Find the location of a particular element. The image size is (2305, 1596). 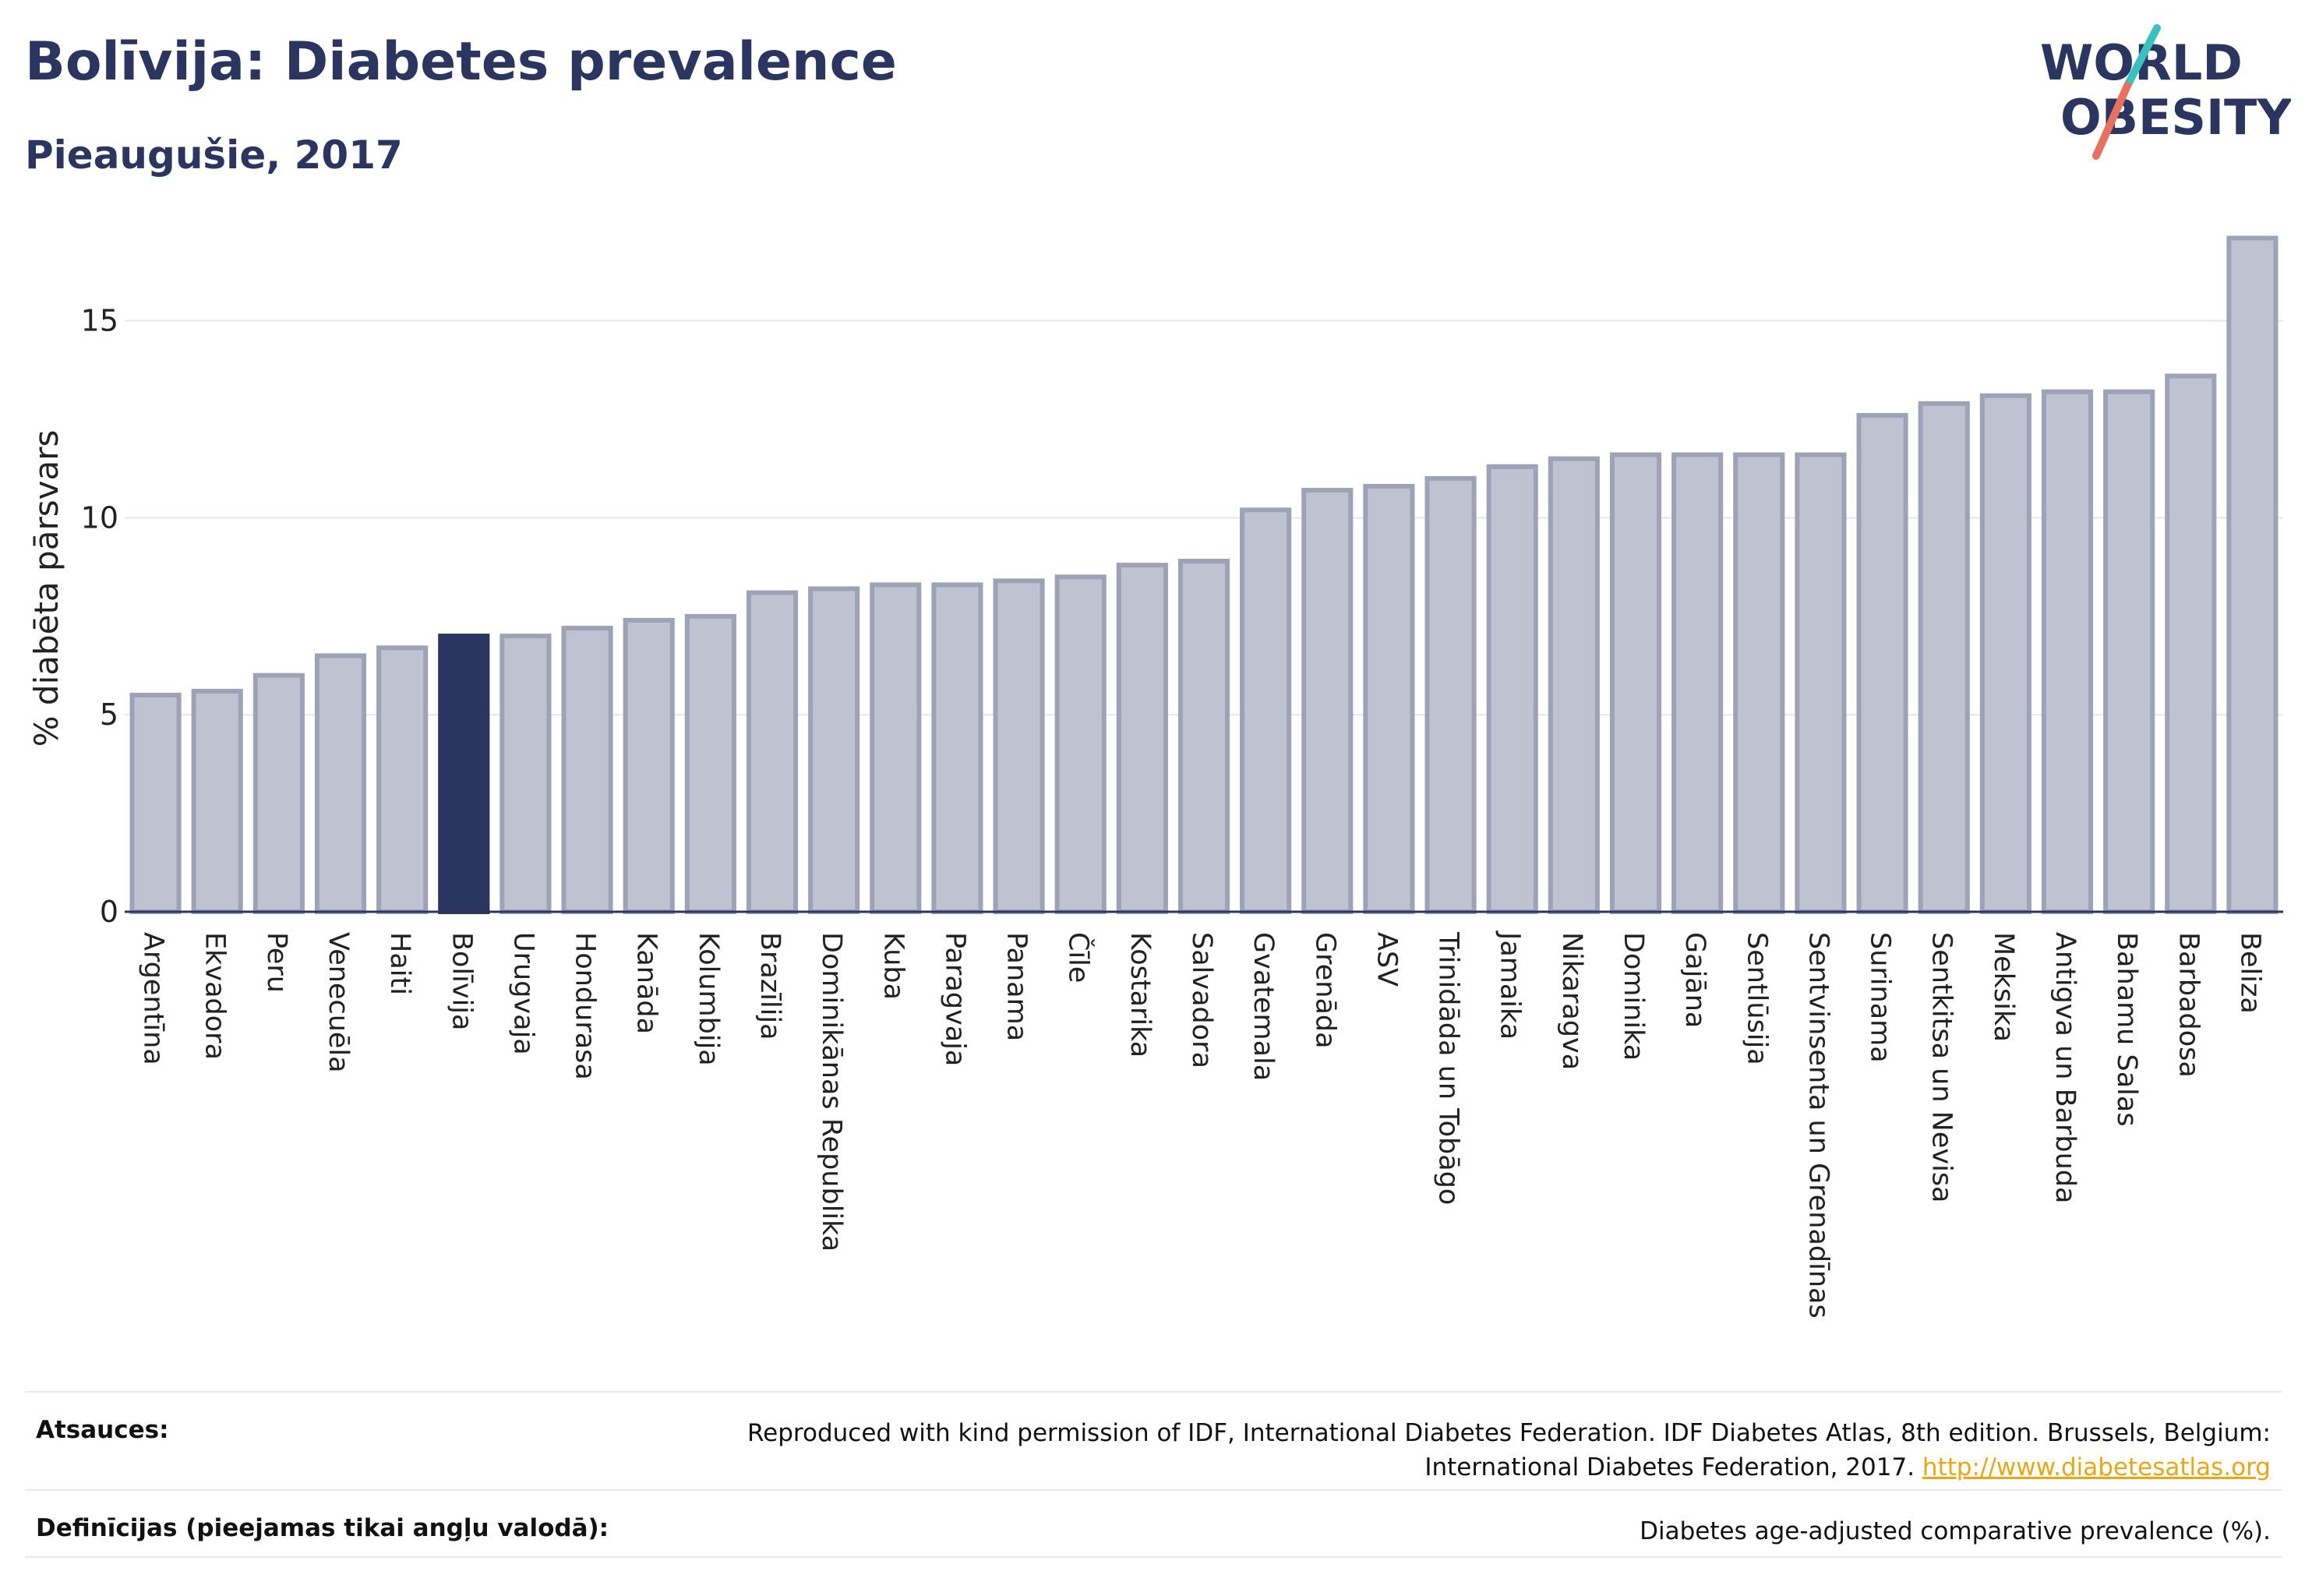

x-tick-label: Čīle is located at coordinates (1079, 957).